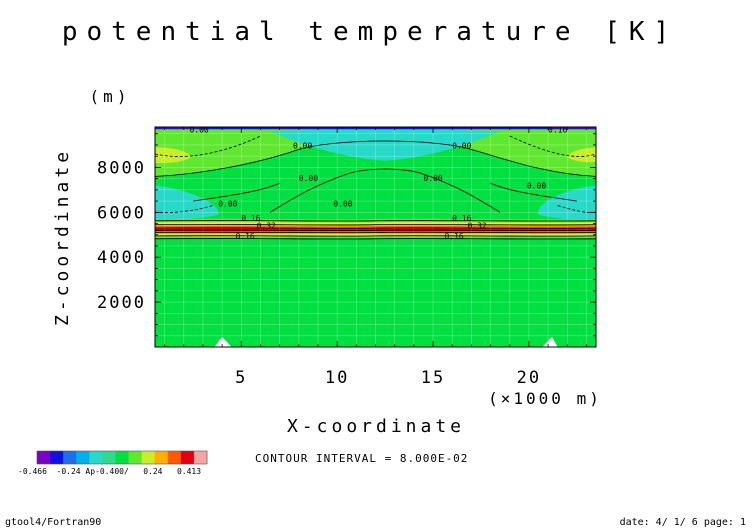  I want to click on field-upper-lime, so click(375, 152).